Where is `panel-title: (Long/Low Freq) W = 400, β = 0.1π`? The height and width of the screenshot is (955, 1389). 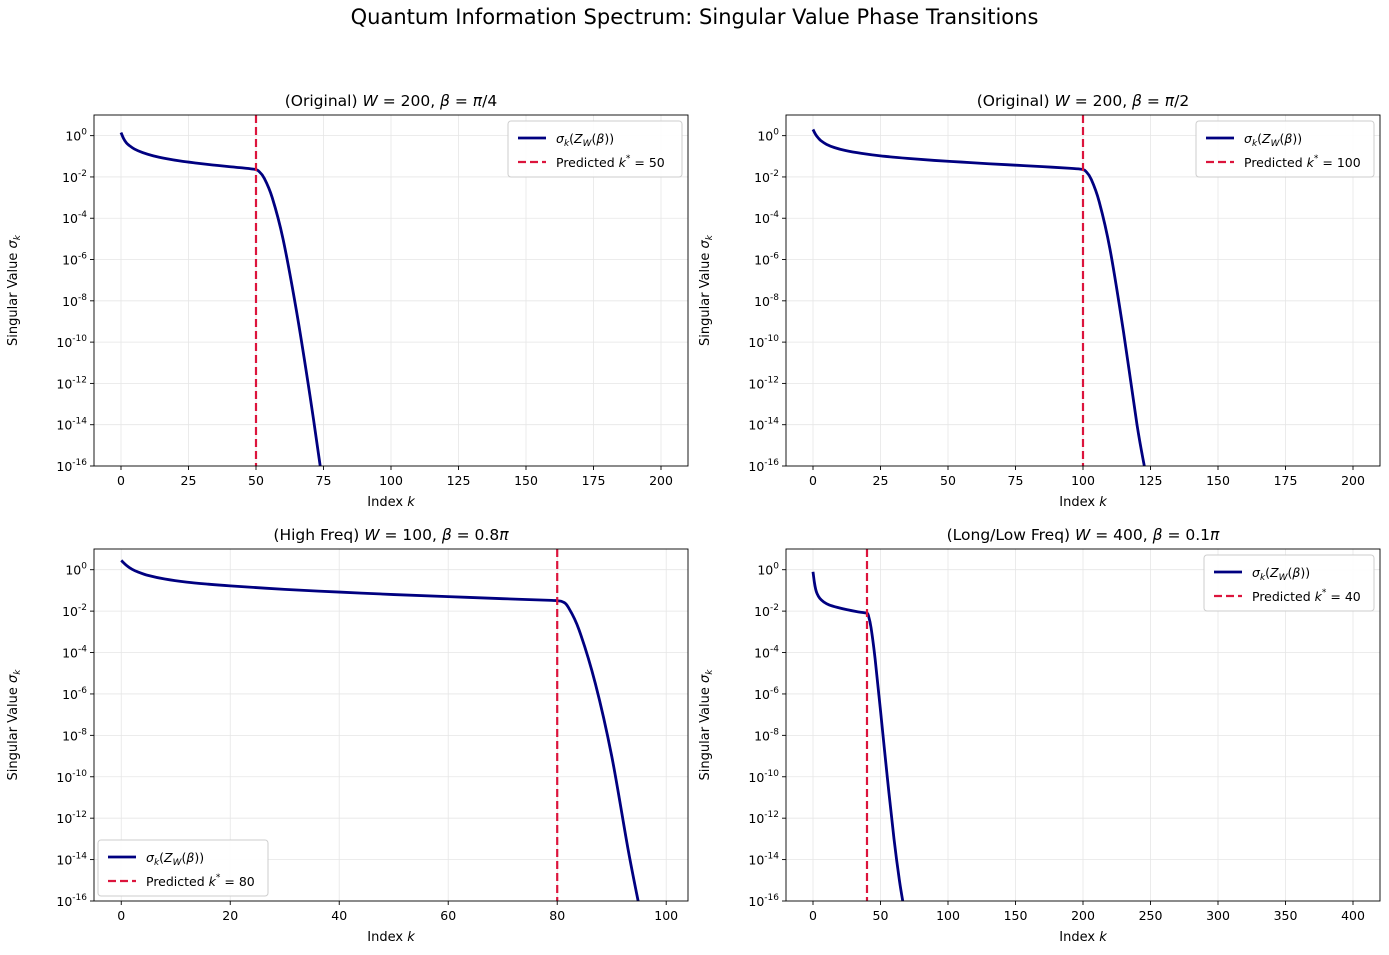 panel-title: (Long/Low Freq) W = 400, β = 0.1π is located at coordinates (1083, 535).